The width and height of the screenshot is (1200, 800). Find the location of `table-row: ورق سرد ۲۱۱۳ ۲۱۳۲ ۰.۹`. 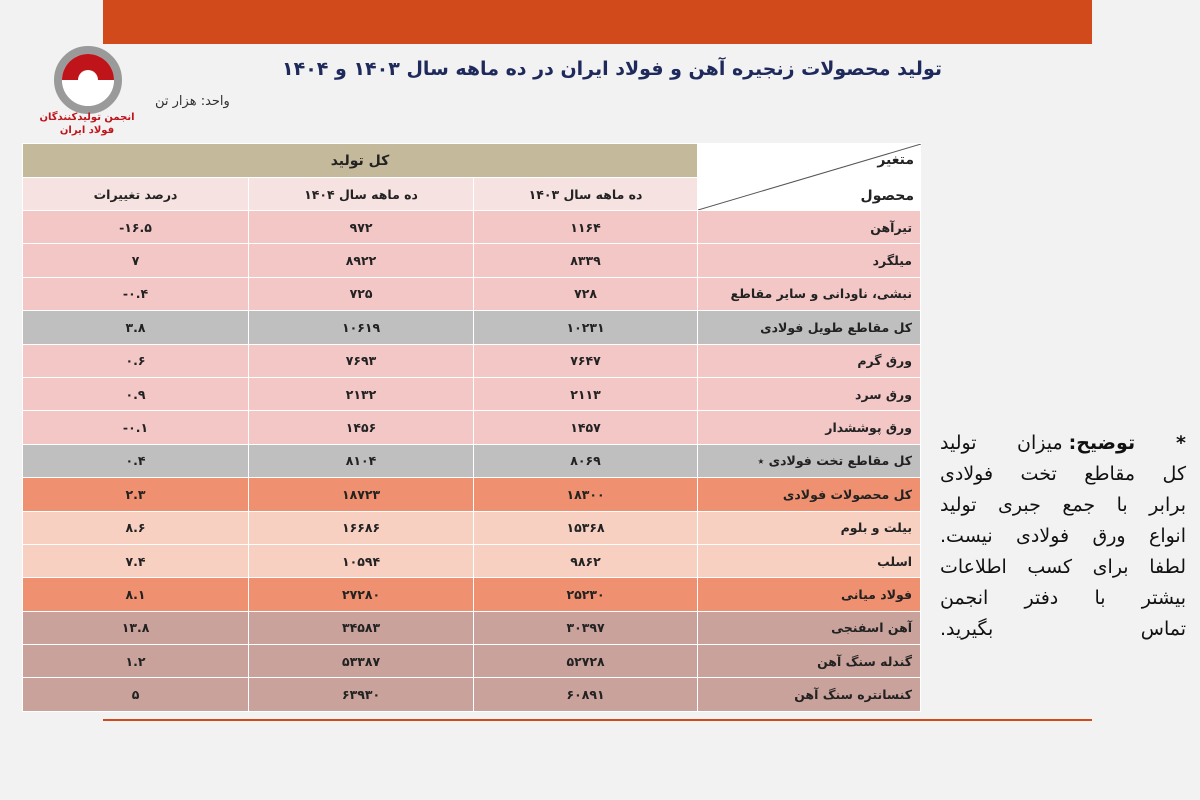

table-row: ورق سرد ۲۱۱۳ ۲۱۳۲ ۰.۹ is located at coordinates (471, 394).